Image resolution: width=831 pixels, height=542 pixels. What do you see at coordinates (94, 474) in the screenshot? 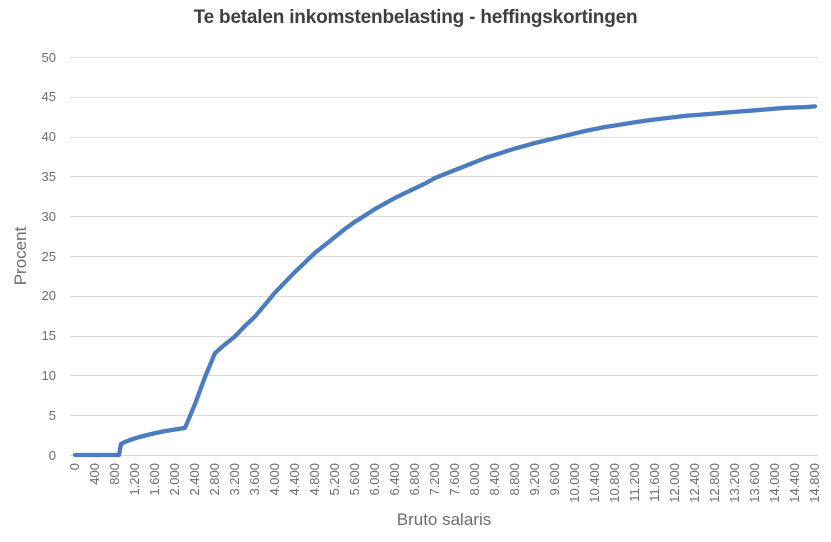
I see `x-tick-label: 400` at bounding box center [94, 474].